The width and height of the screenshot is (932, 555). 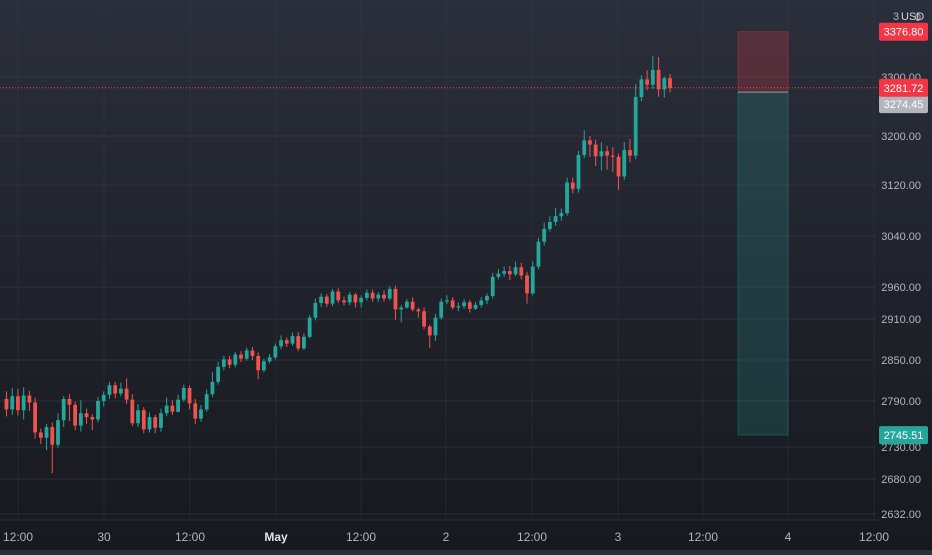 What do you see at coordinates (763, 263) in the screenshot?
I see `take-profit-zone` at bounding box center [763, 263].